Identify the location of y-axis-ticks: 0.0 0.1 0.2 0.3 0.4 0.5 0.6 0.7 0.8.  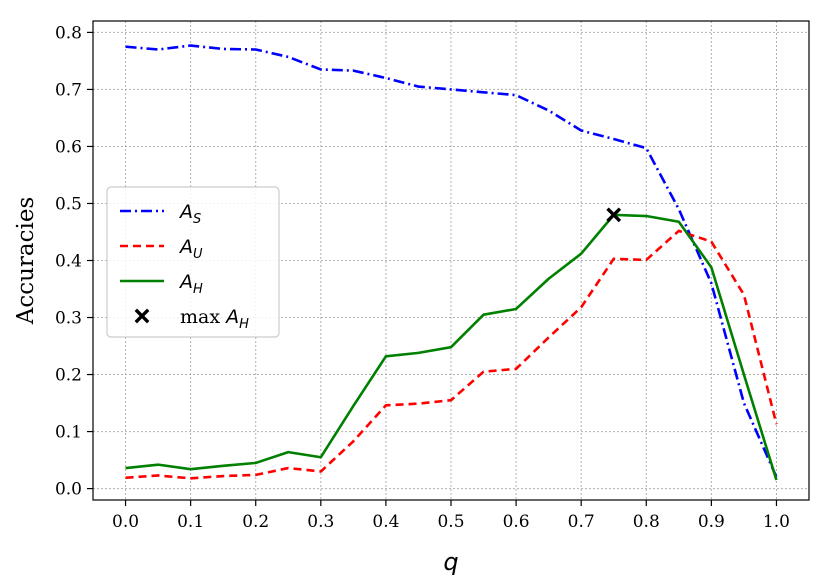
(74, 261).